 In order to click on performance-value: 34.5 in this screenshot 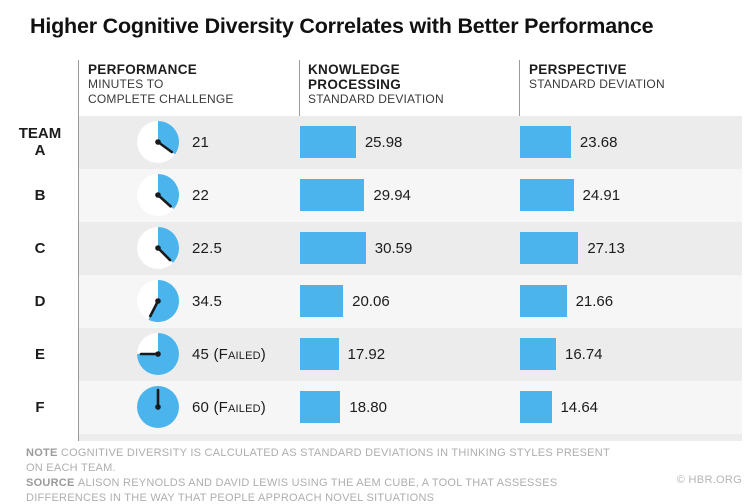, I will do `click(207, 301)`.